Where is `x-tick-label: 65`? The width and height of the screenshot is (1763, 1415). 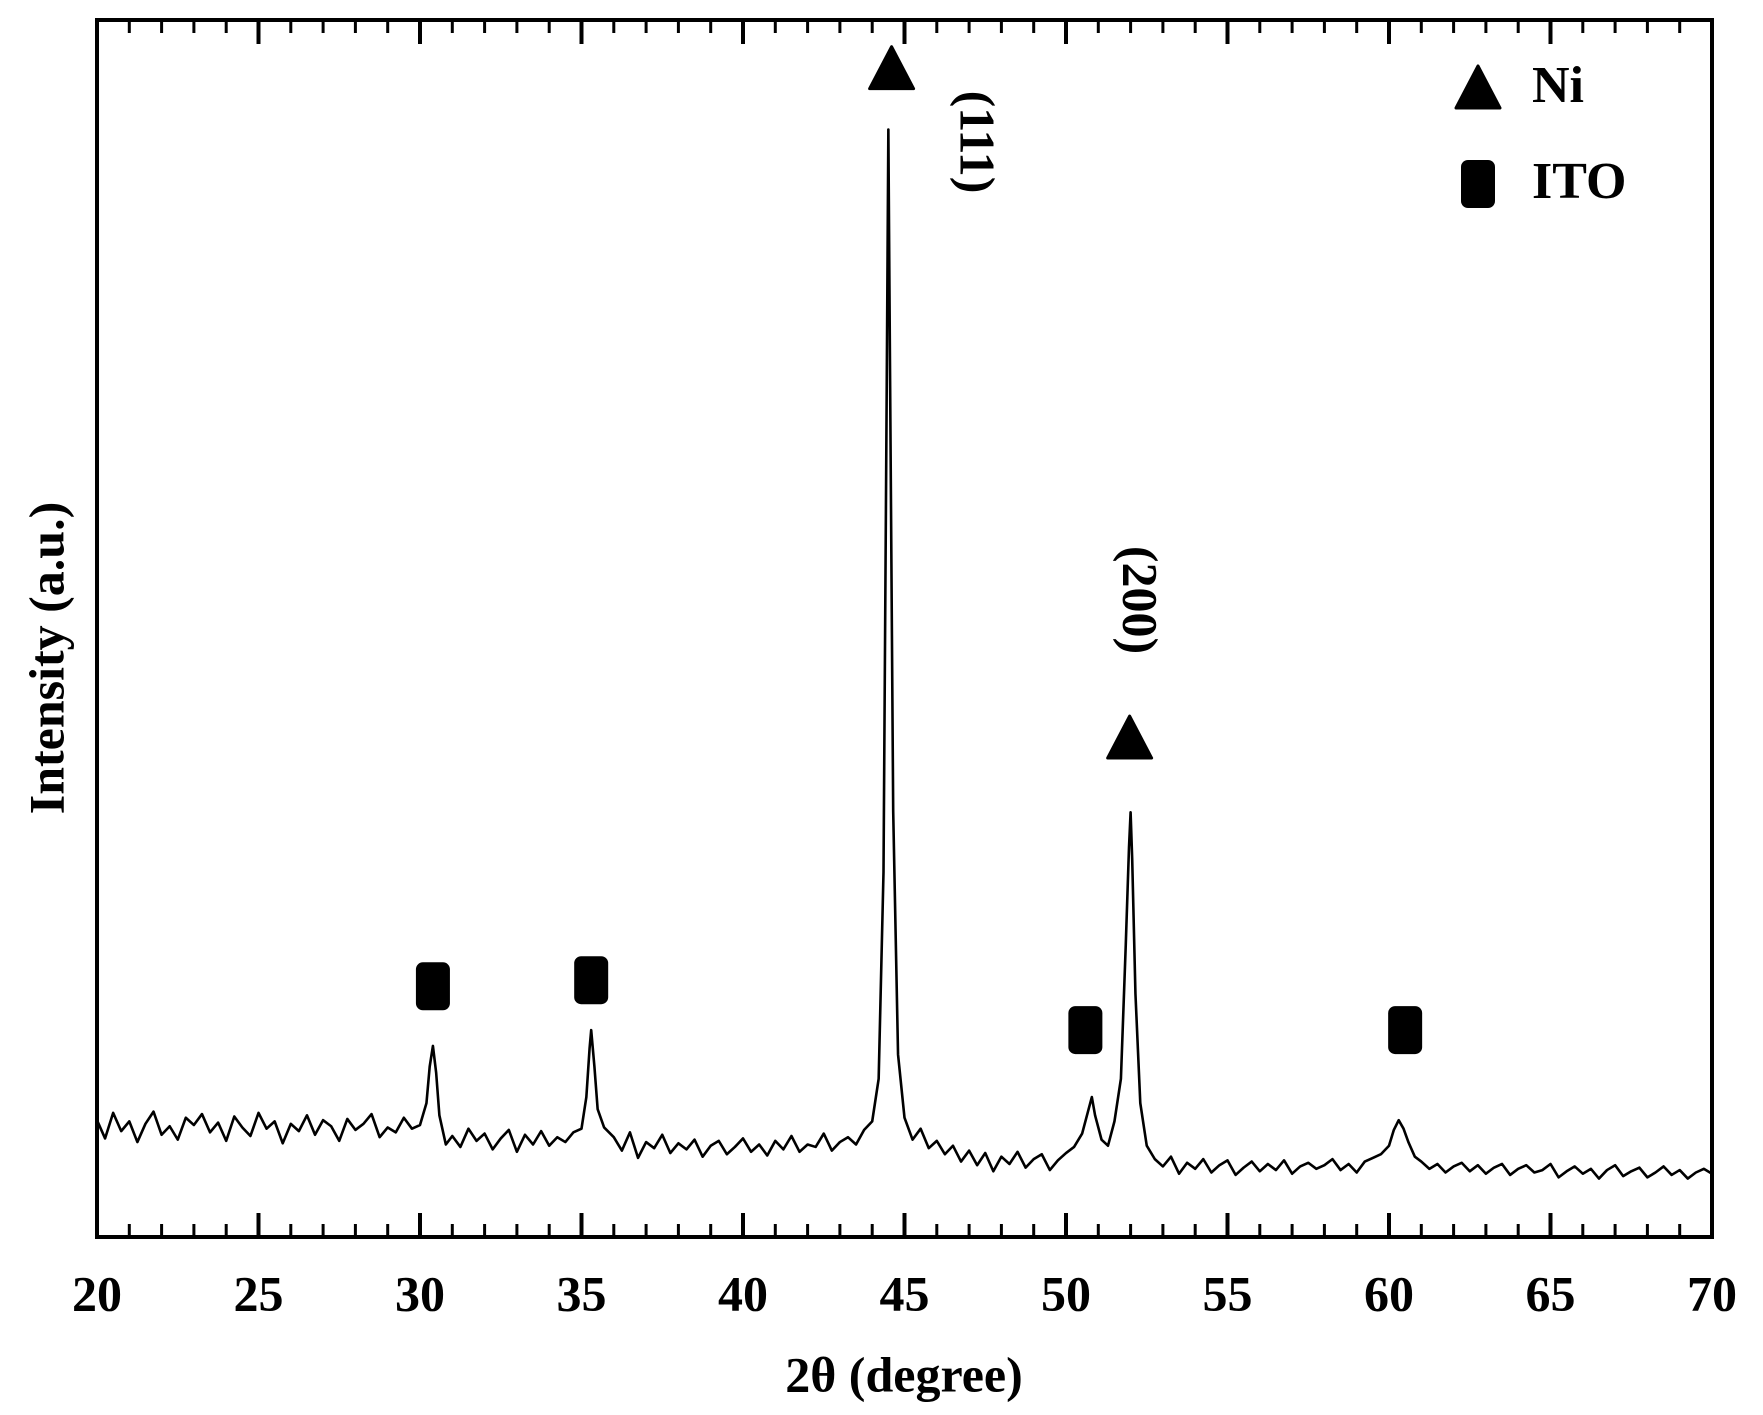 x-tick-label: 65 is located at coordinates (1551, 1293).